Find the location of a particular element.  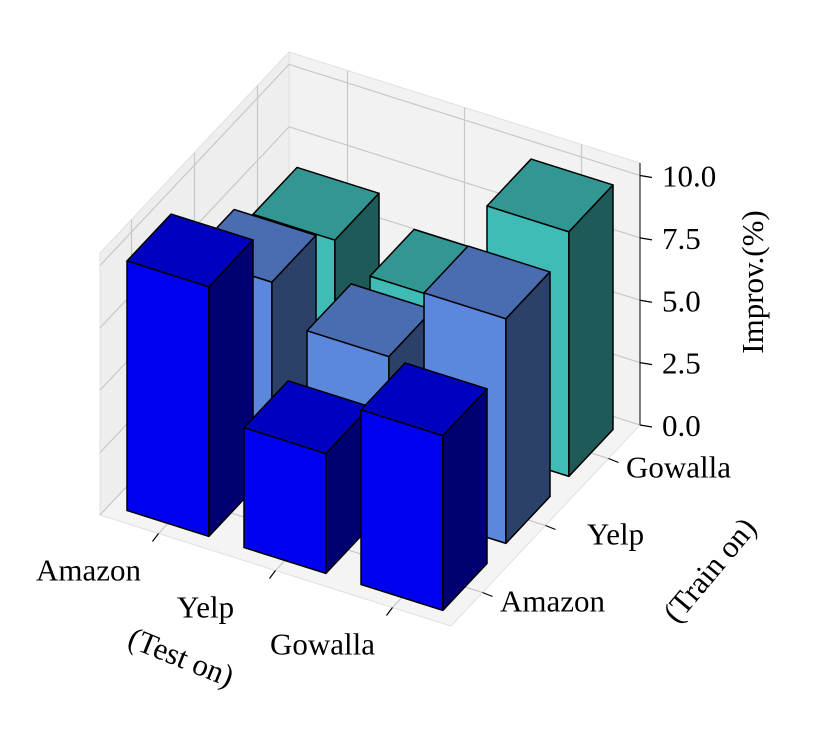

z-tick-label: 7.5 is located at coordinates (681, 238).